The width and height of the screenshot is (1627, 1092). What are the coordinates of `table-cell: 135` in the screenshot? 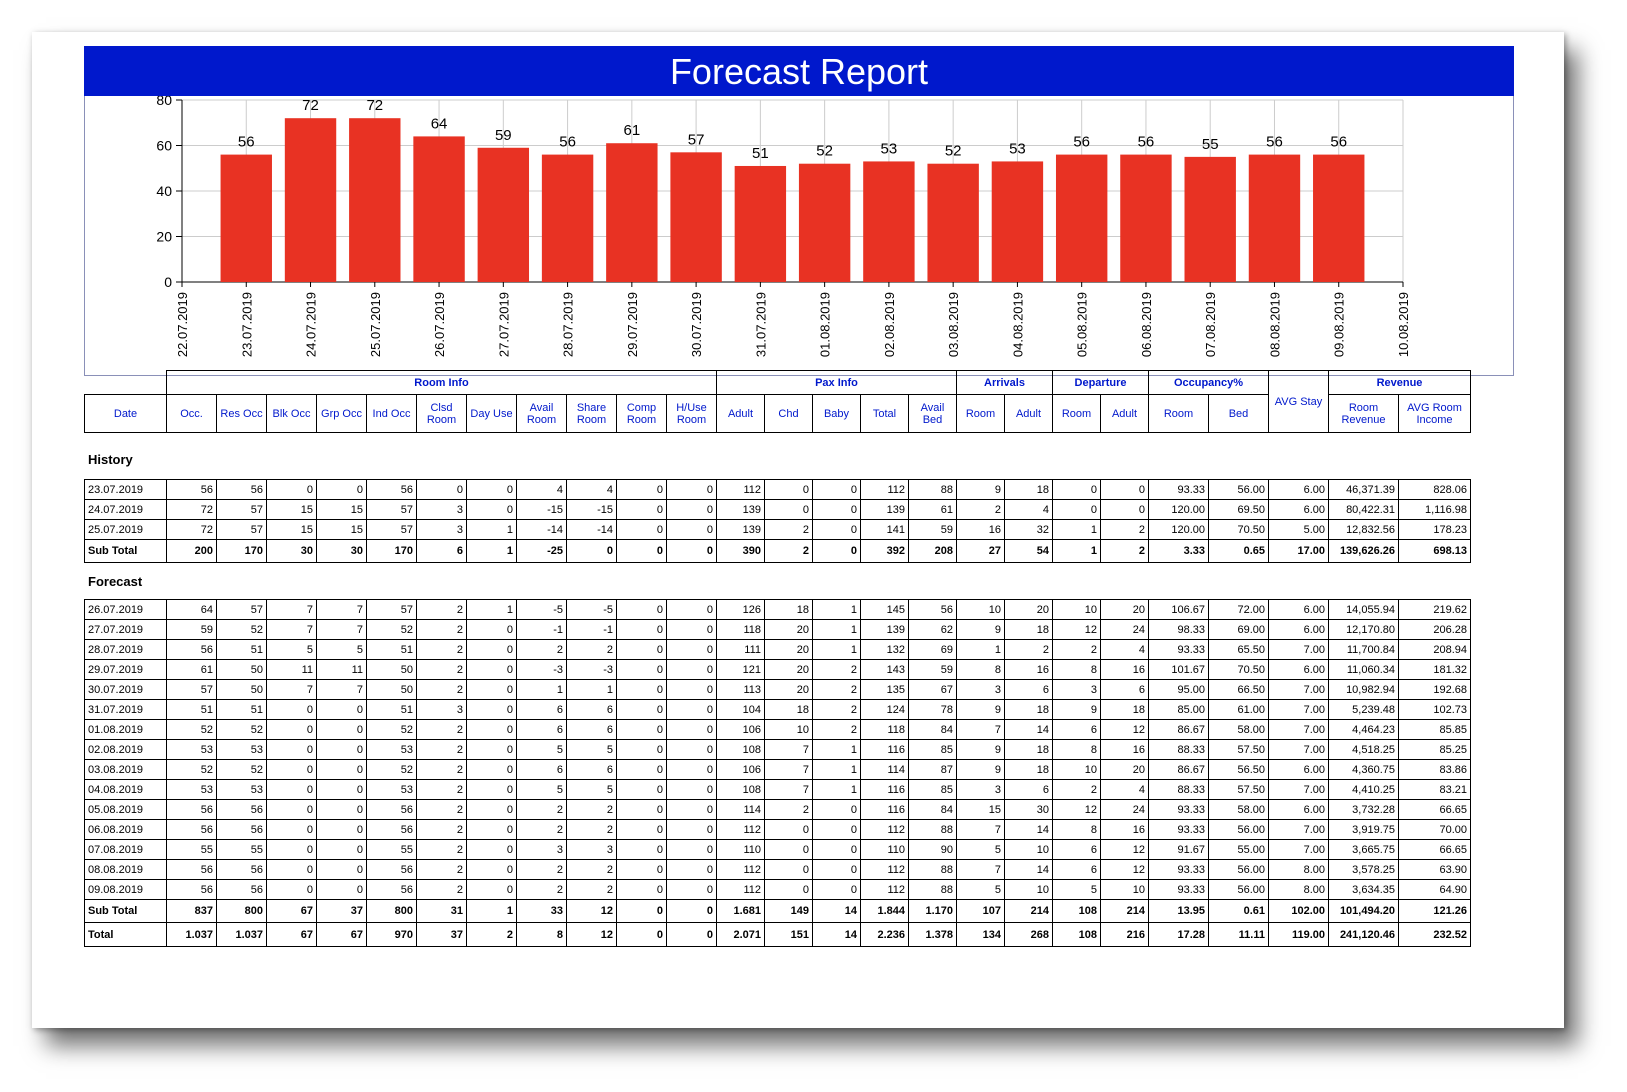 It's located at (884, 689).